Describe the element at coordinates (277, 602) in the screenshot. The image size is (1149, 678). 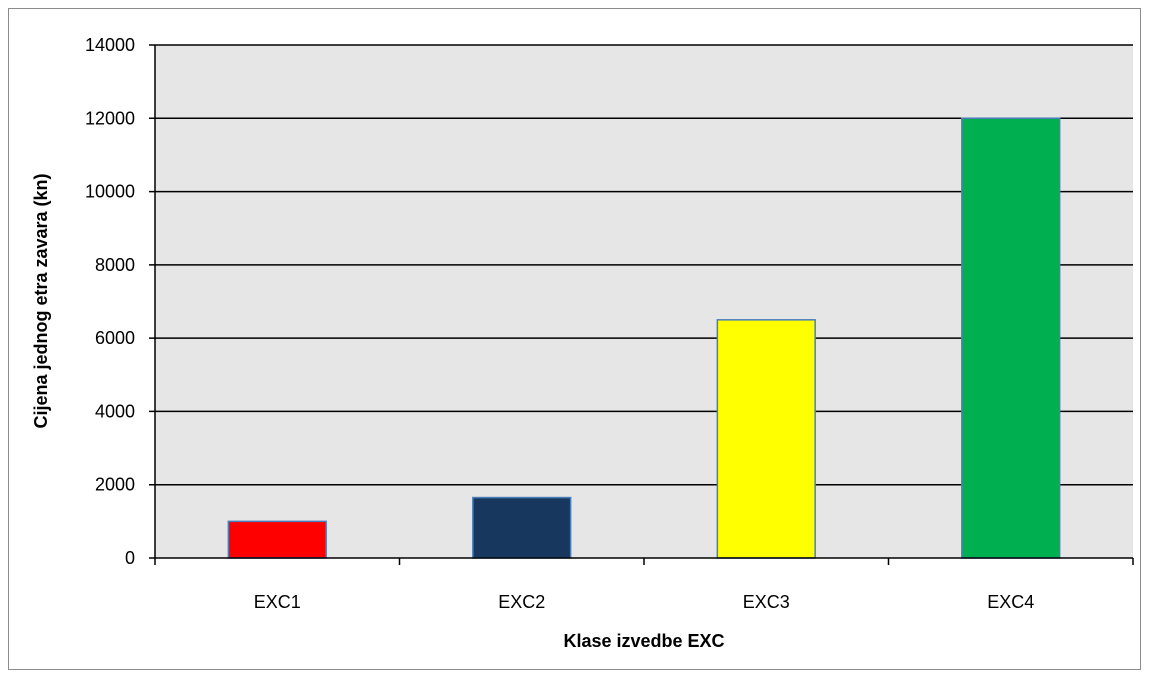
I see `x-tick-label: EXC1` at that location.